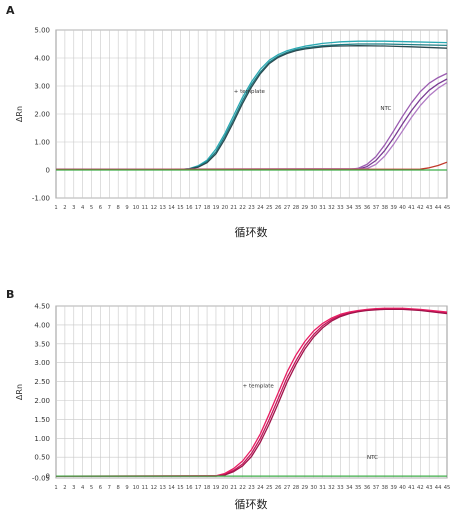 The height and width of the screenshot is (517, 459). Describe the element at coordinates (42, 363) in the screenshot. I see `y-tick-label: 3.00` at that location.